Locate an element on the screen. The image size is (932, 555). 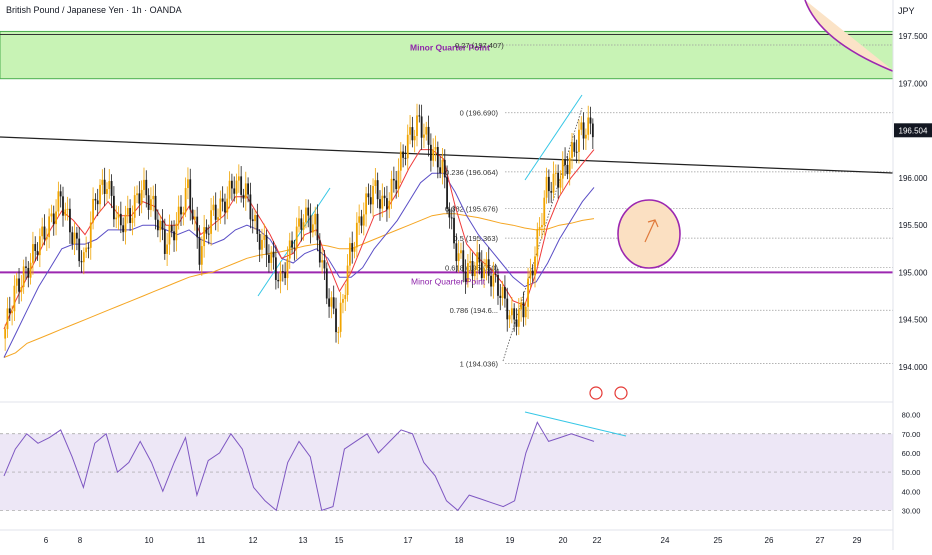
time-tick-label: 10 is located at coordinates (149, 540).